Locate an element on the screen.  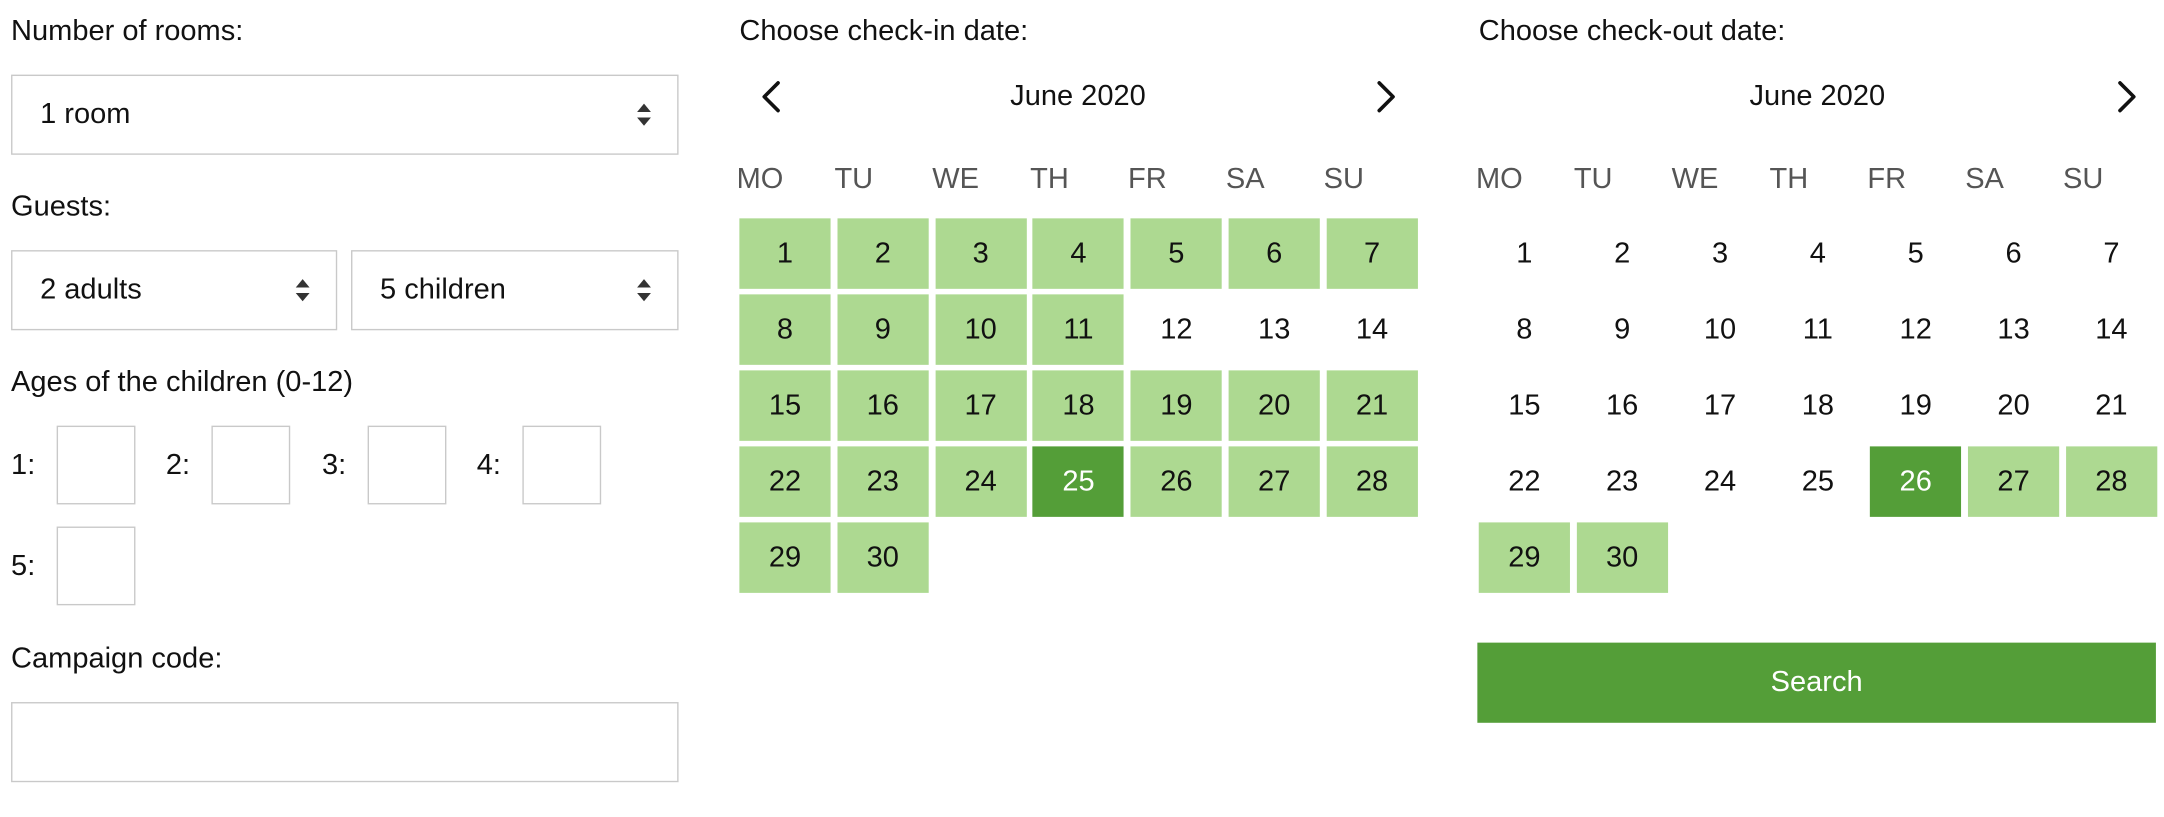
checkin-day: 6 is located at coordinates (1274, 253).